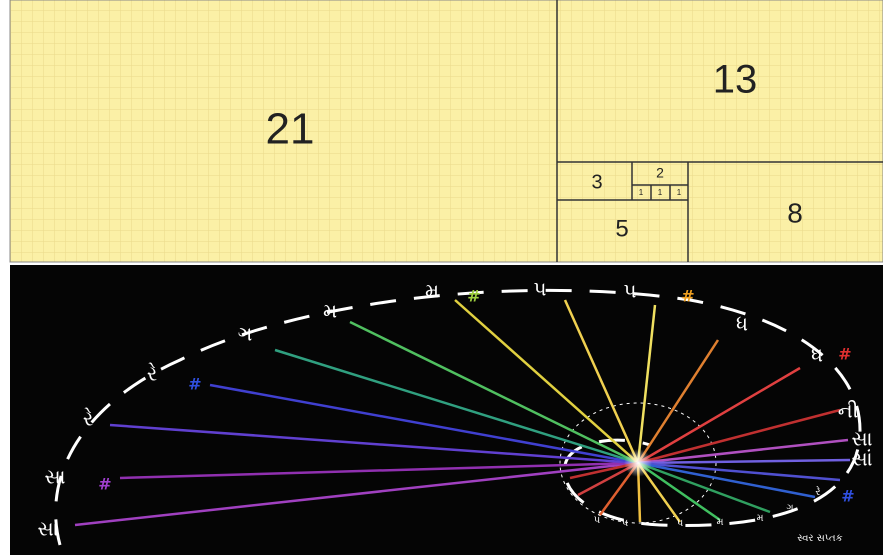 This screenshot has width=883, height=559. What do you see at coordinates (820, 538) in the screenshot?
I see `caption: સ્વર સપ્તક` at bounding box center [820, 538].